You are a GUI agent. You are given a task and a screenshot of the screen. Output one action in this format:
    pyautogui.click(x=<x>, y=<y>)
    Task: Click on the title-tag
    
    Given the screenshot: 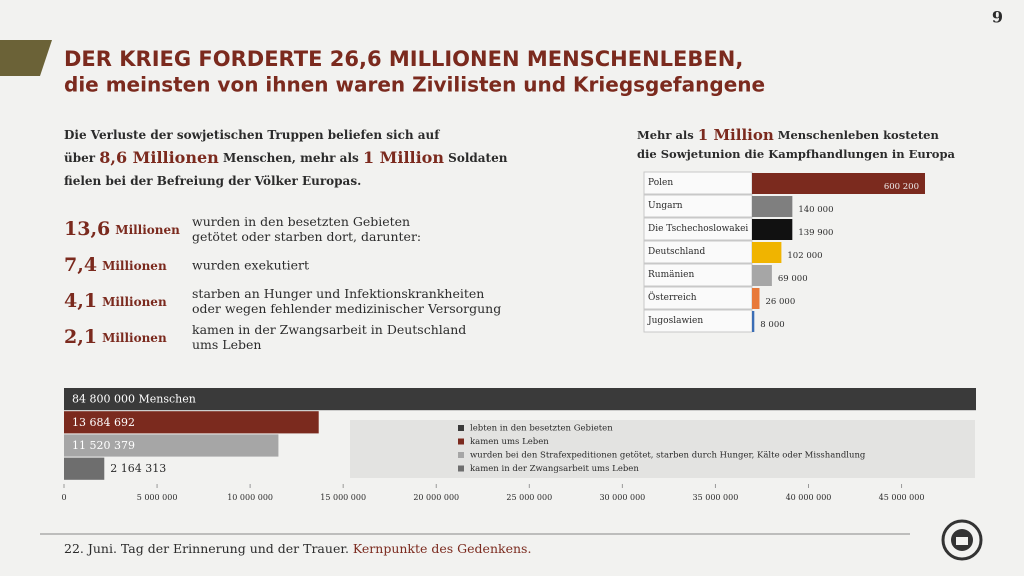 What is the action you would take?
    pyautogui.click(x=26, y=58)
    